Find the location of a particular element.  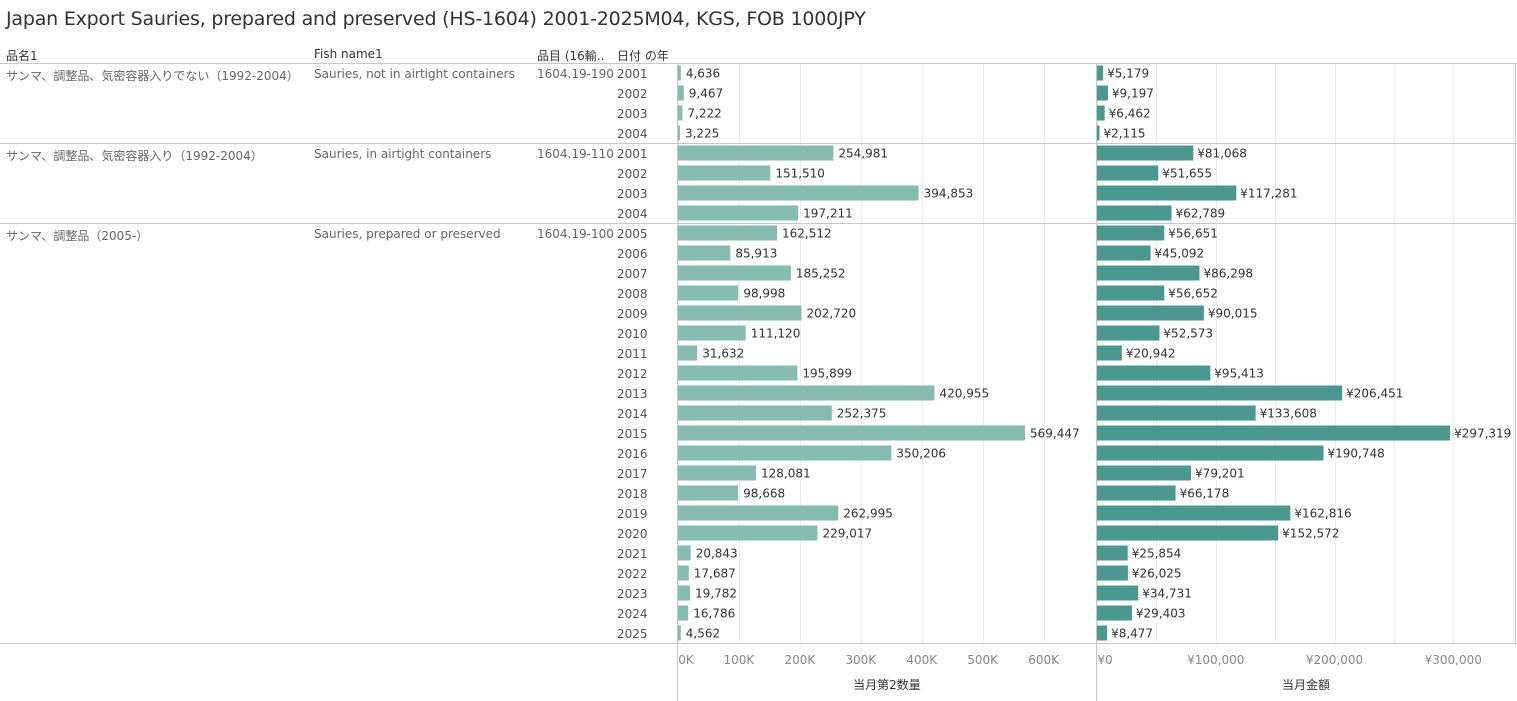

qty-bar-label: 19,782 is located at coordinates (716, 594).